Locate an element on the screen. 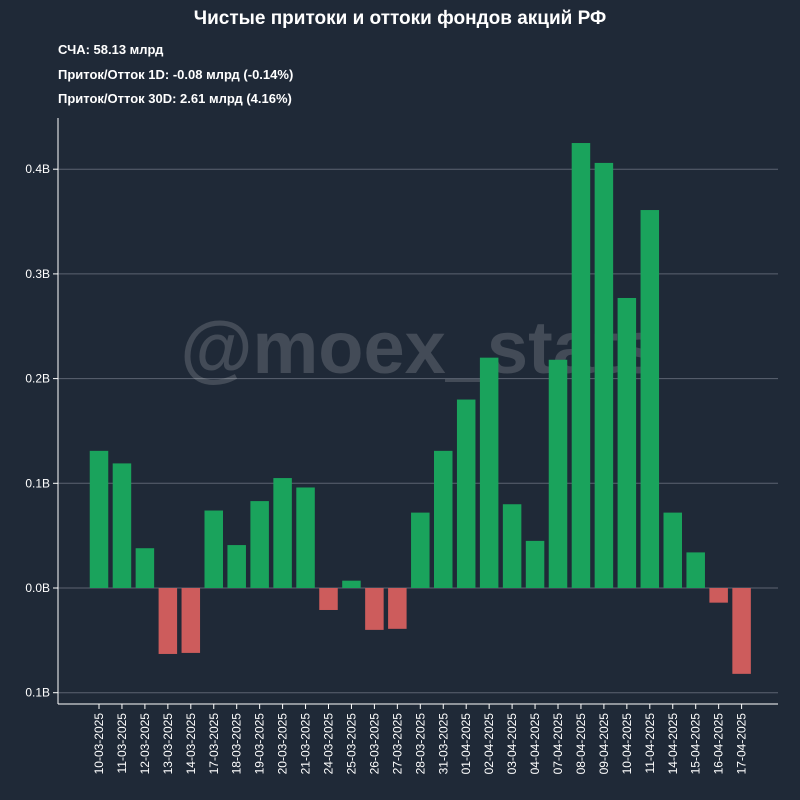  y-tick-label: 0.2B is located at coordinates (37, 379).